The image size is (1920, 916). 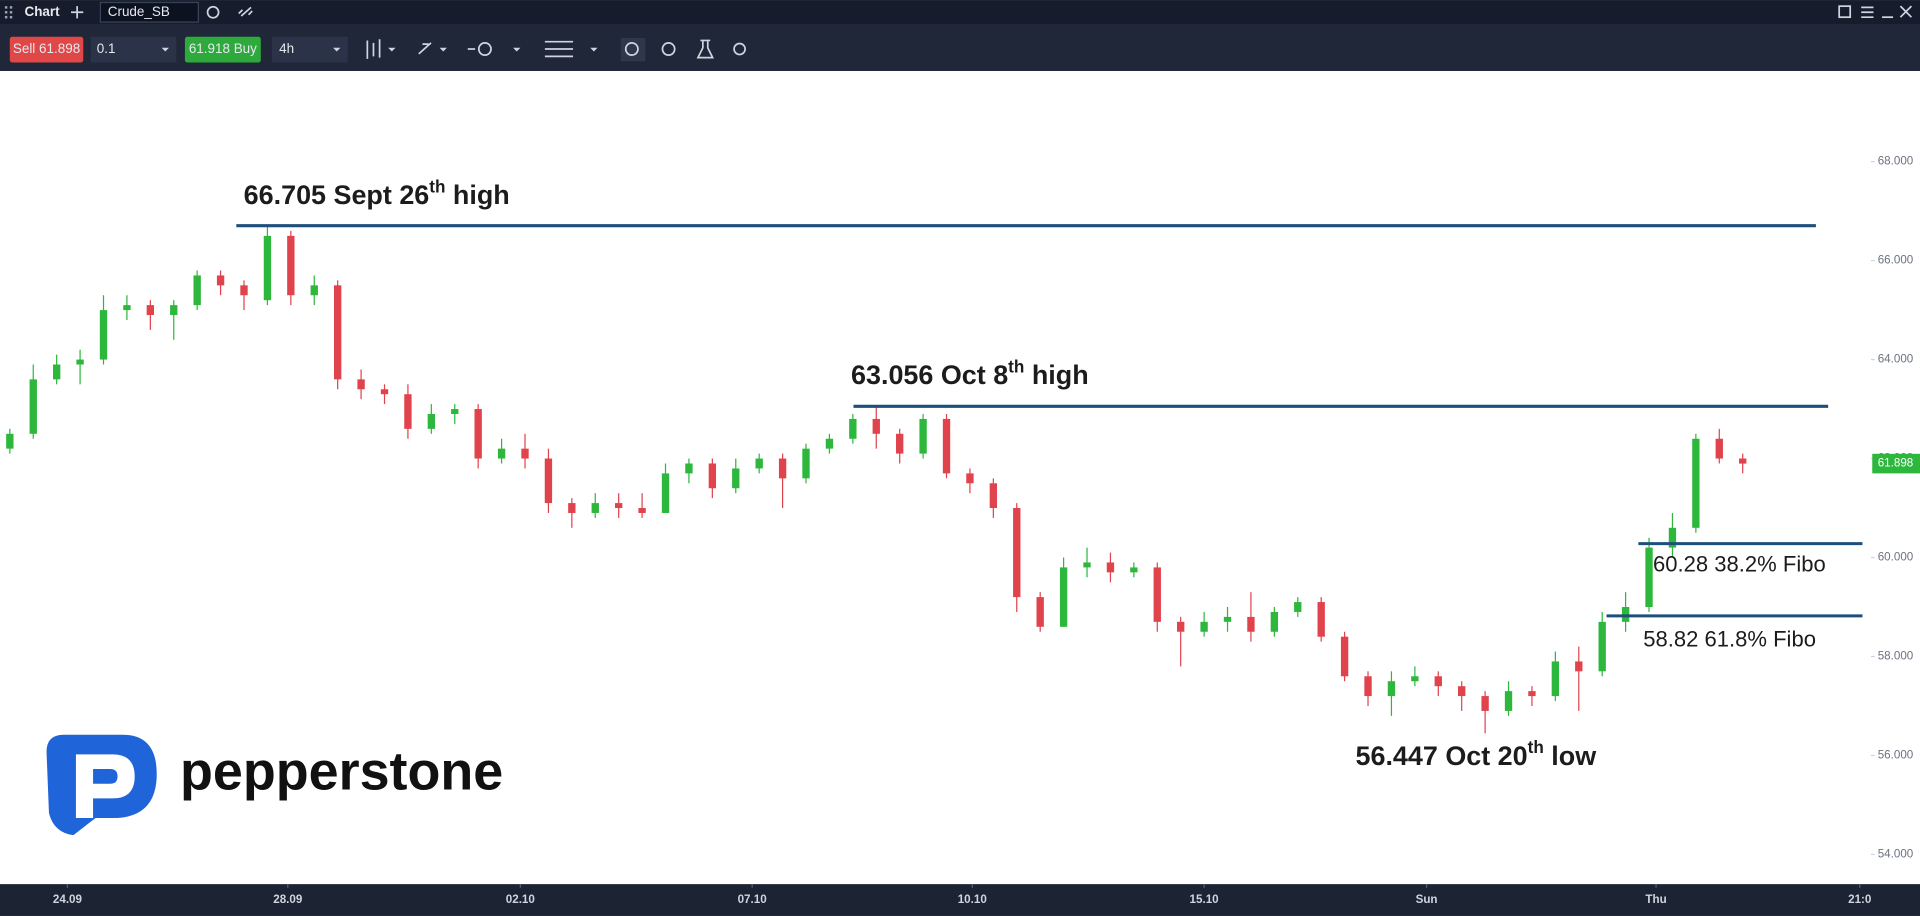 I want to click on annotation: 60.28 38.2% Fibo, so click(x=1739, y=564).